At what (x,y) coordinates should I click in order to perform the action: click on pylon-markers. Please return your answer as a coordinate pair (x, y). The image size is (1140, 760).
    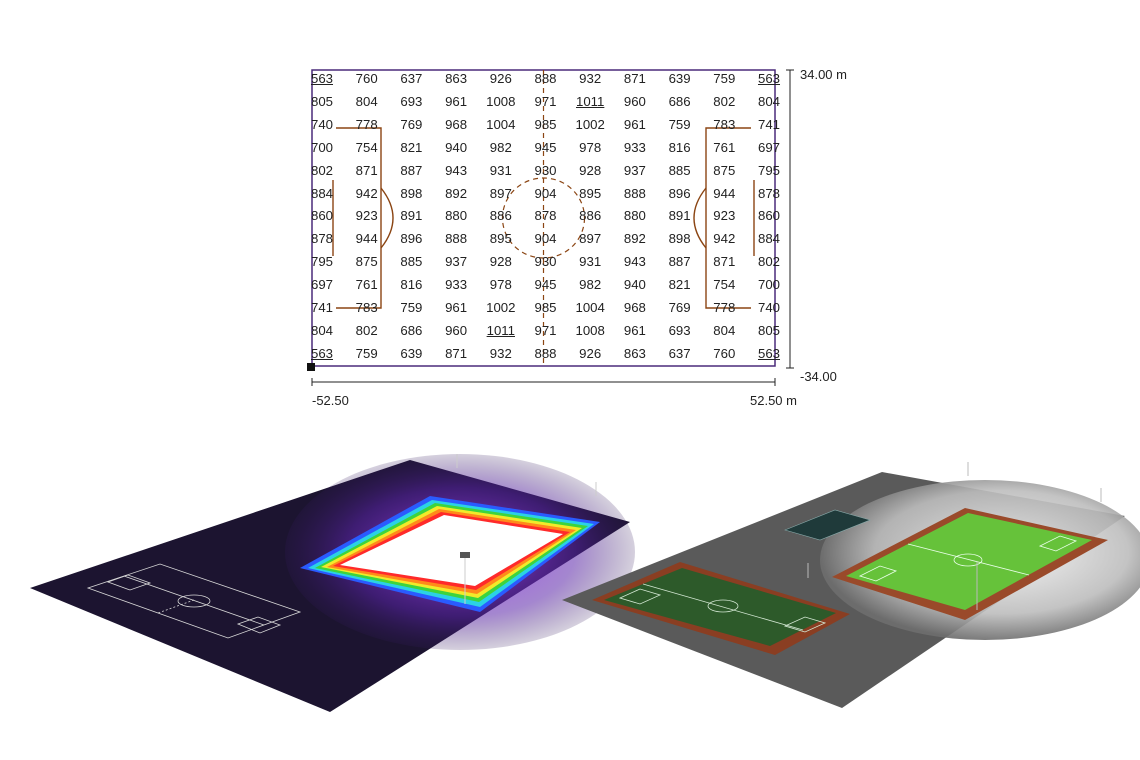
    Looking at the image, I should click on (526, 529).